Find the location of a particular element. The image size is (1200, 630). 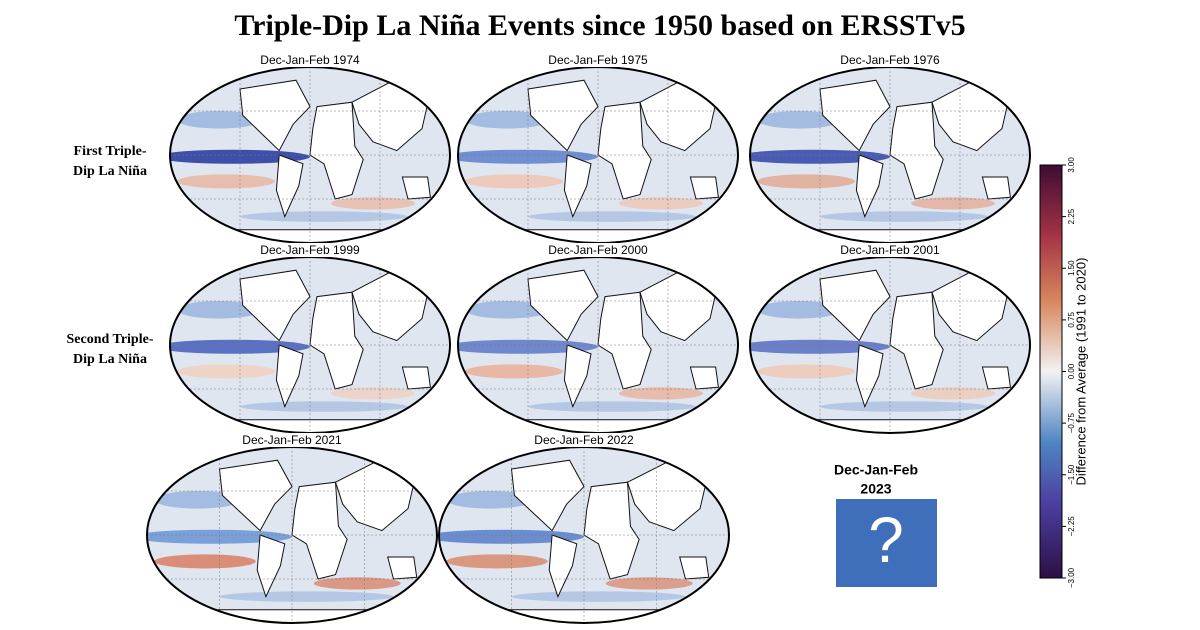

map-panel: Dec-Jan-Feb 1999 is located at coordinates (310, 338).